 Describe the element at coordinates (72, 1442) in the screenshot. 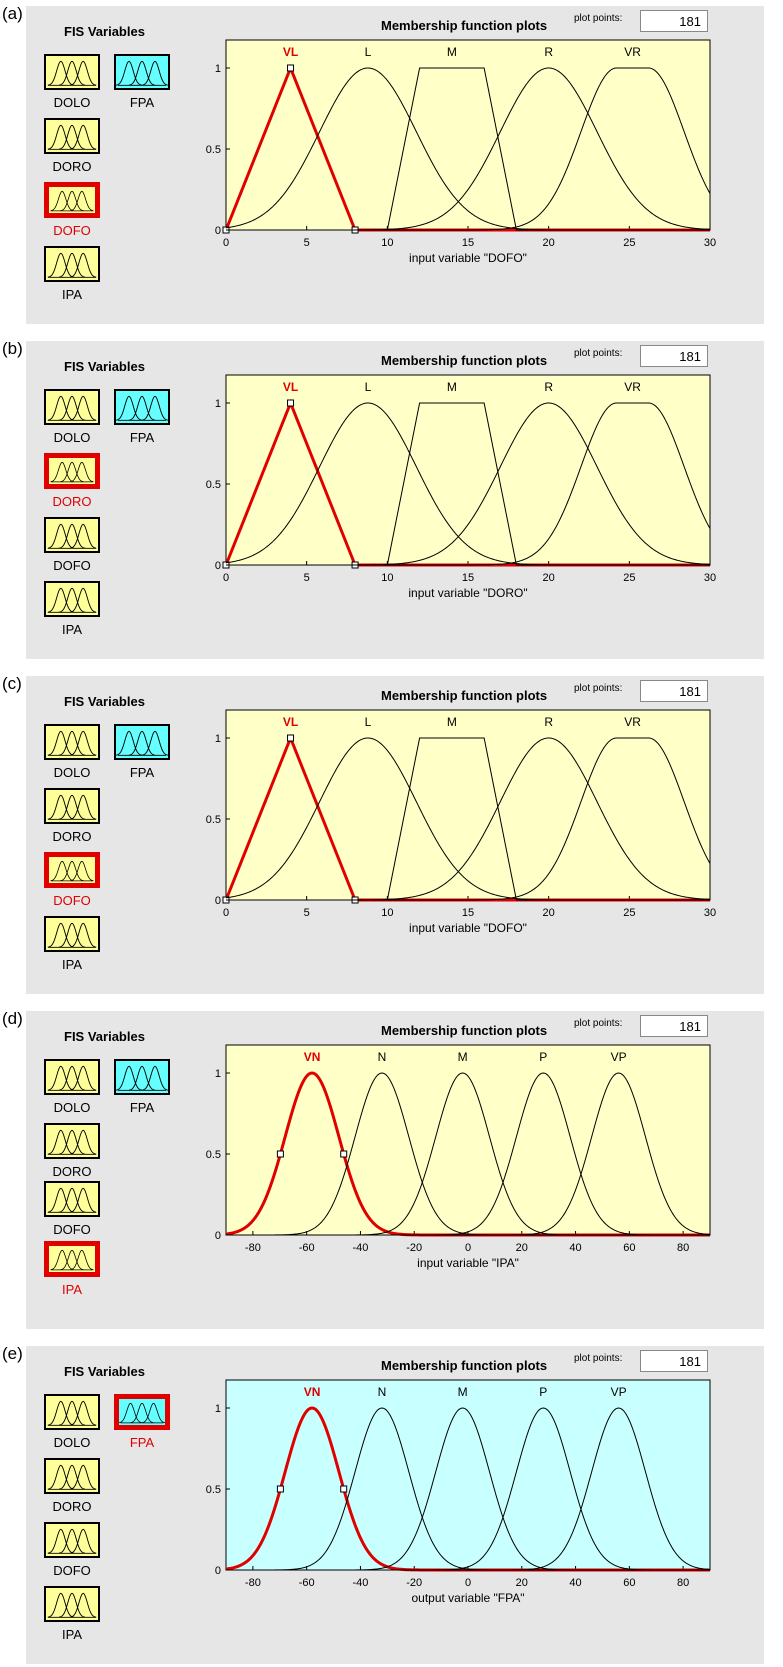

I see `fis-var-label-dolo: DOLO` at that location.